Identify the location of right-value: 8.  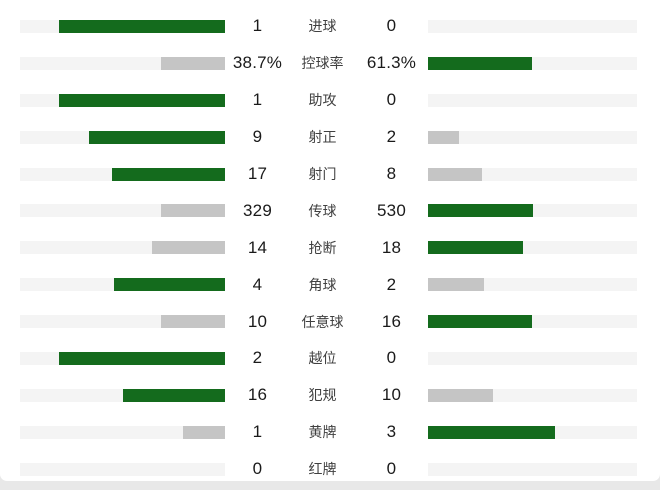
(391, 173).